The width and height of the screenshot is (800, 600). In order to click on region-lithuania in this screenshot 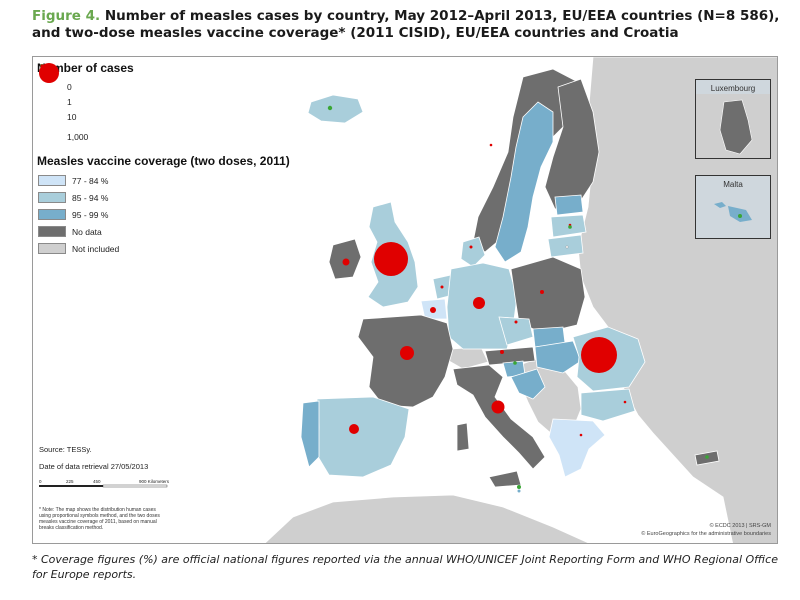, I will do `click(565, 246)`.